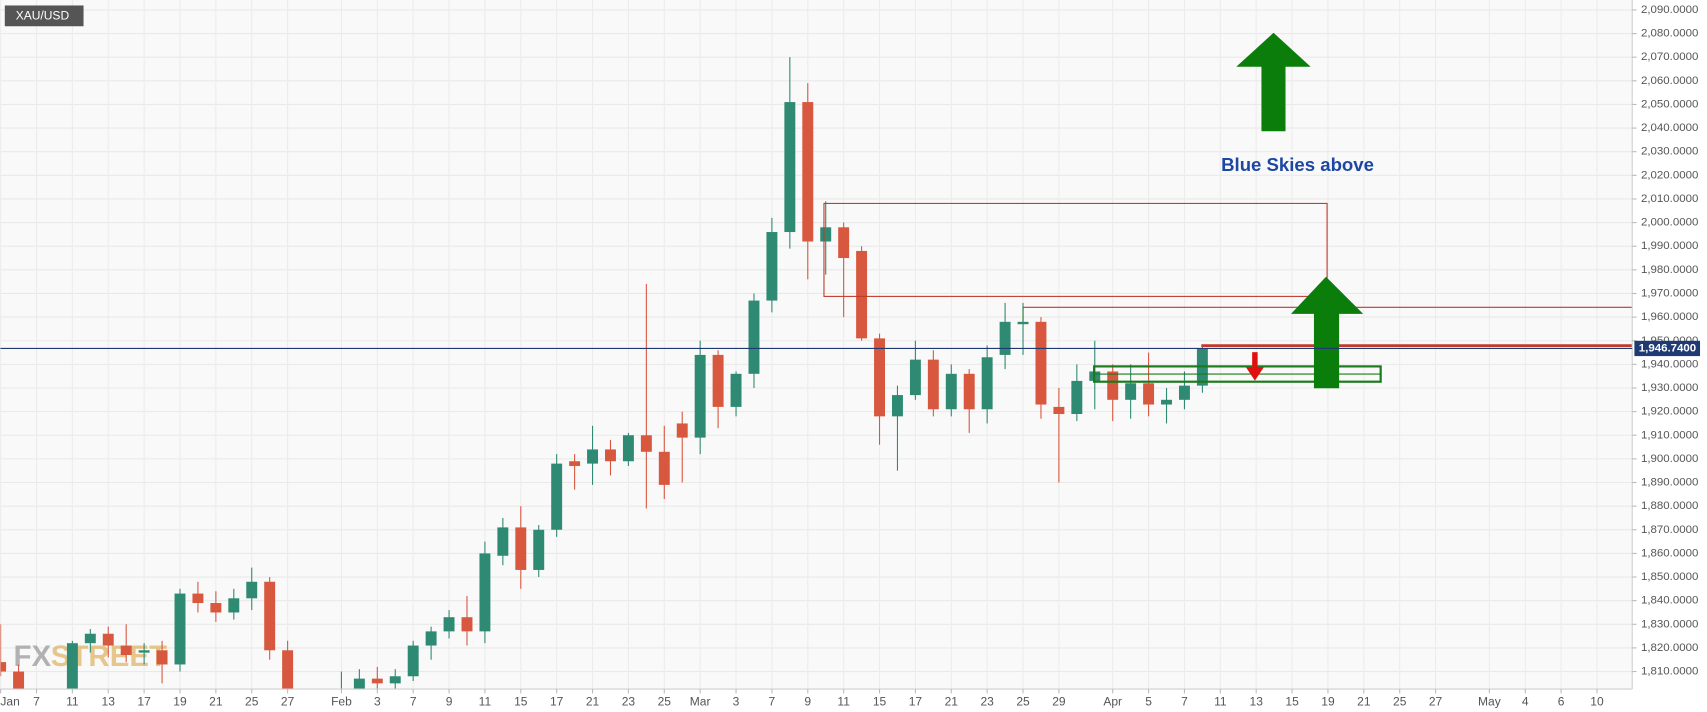 The width and height of the screenshot is (1707, 712). Describe the element at coordinates (1669, 412) in the screenshot. I see `y-tick-label: 1,920.0000` at that location.